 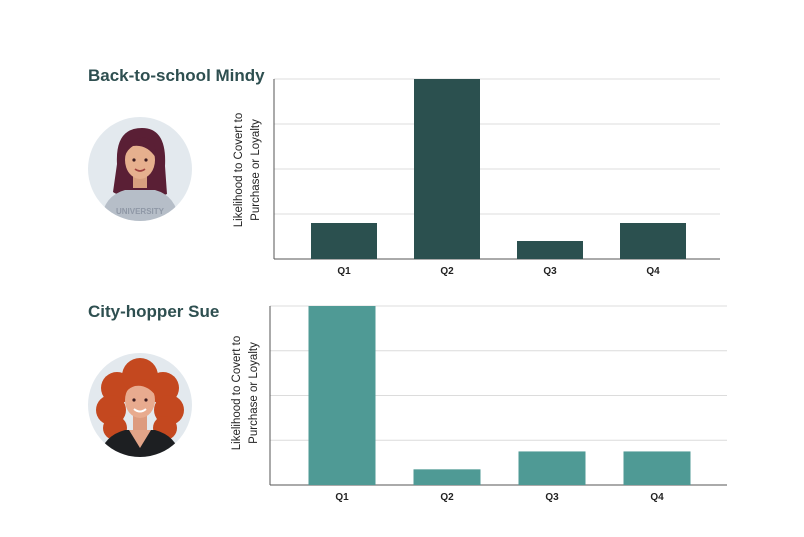 I want to click on woman-curly-red-hair-avatar-icon, so click(x=140, y=405).